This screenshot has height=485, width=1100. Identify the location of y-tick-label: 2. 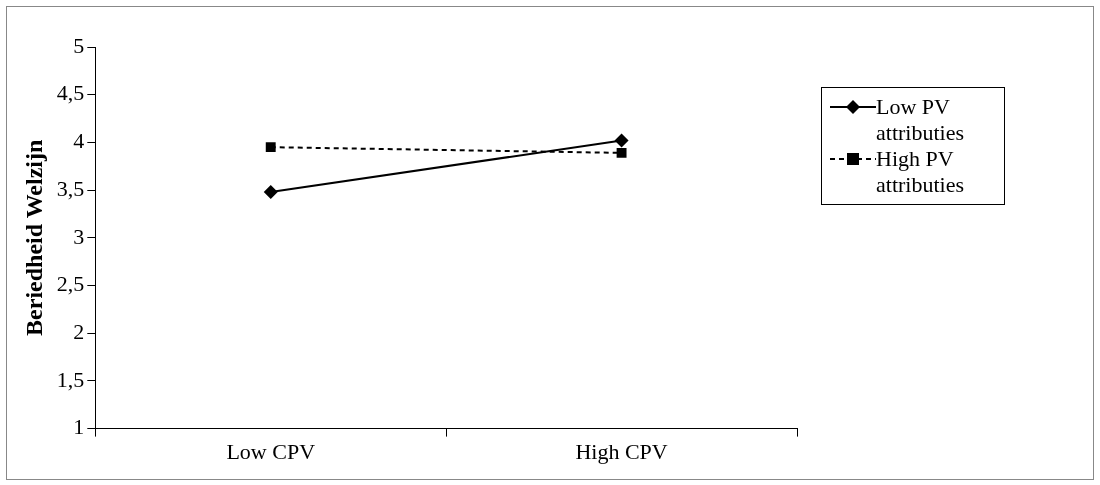
(79, 331).